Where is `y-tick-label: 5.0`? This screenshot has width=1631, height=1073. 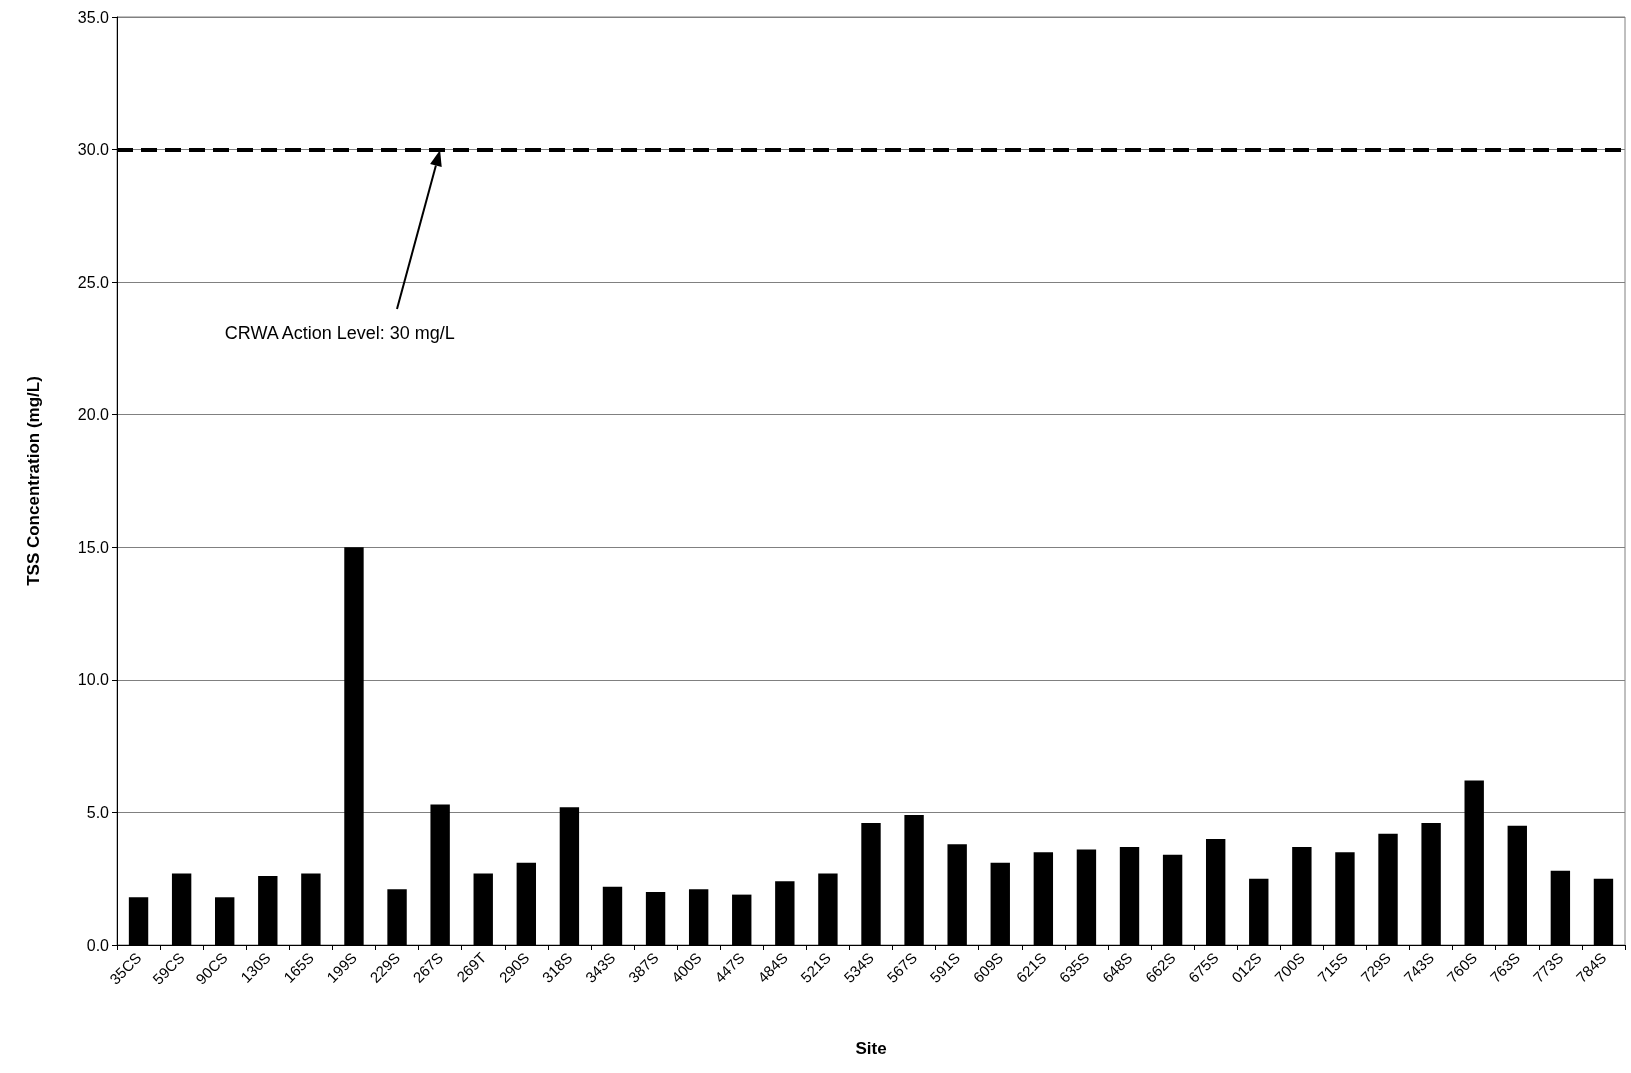
y-tick-label: 5.0 is located at coordinates (98, 812).